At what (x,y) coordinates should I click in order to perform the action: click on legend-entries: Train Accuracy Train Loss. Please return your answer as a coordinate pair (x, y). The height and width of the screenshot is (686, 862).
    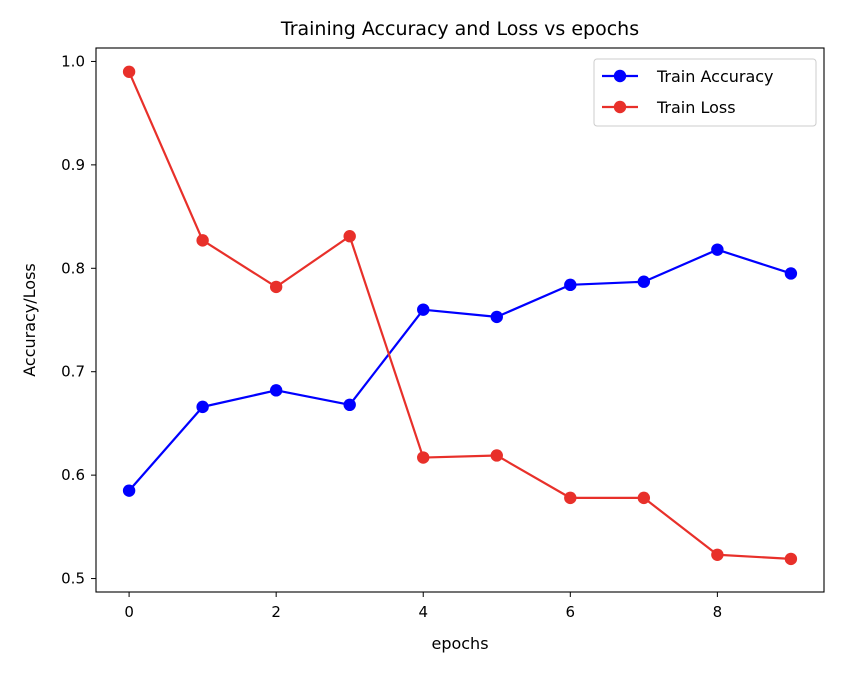
    Looking at the image, I should click on (688, 92).